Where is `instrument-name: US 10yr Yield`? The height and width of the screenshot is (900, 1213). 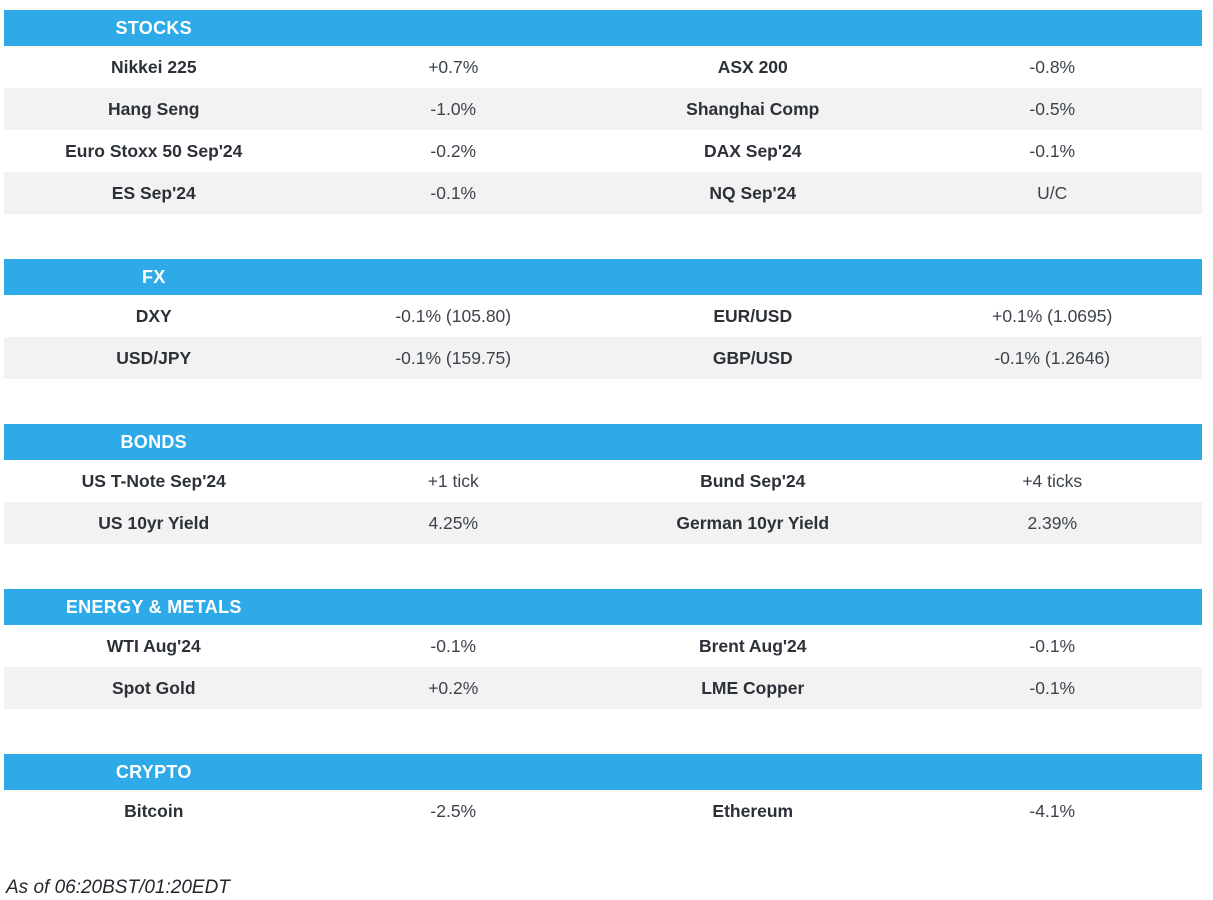
instrument-name: US 10yr Yield is located at coordinates (154, 522).